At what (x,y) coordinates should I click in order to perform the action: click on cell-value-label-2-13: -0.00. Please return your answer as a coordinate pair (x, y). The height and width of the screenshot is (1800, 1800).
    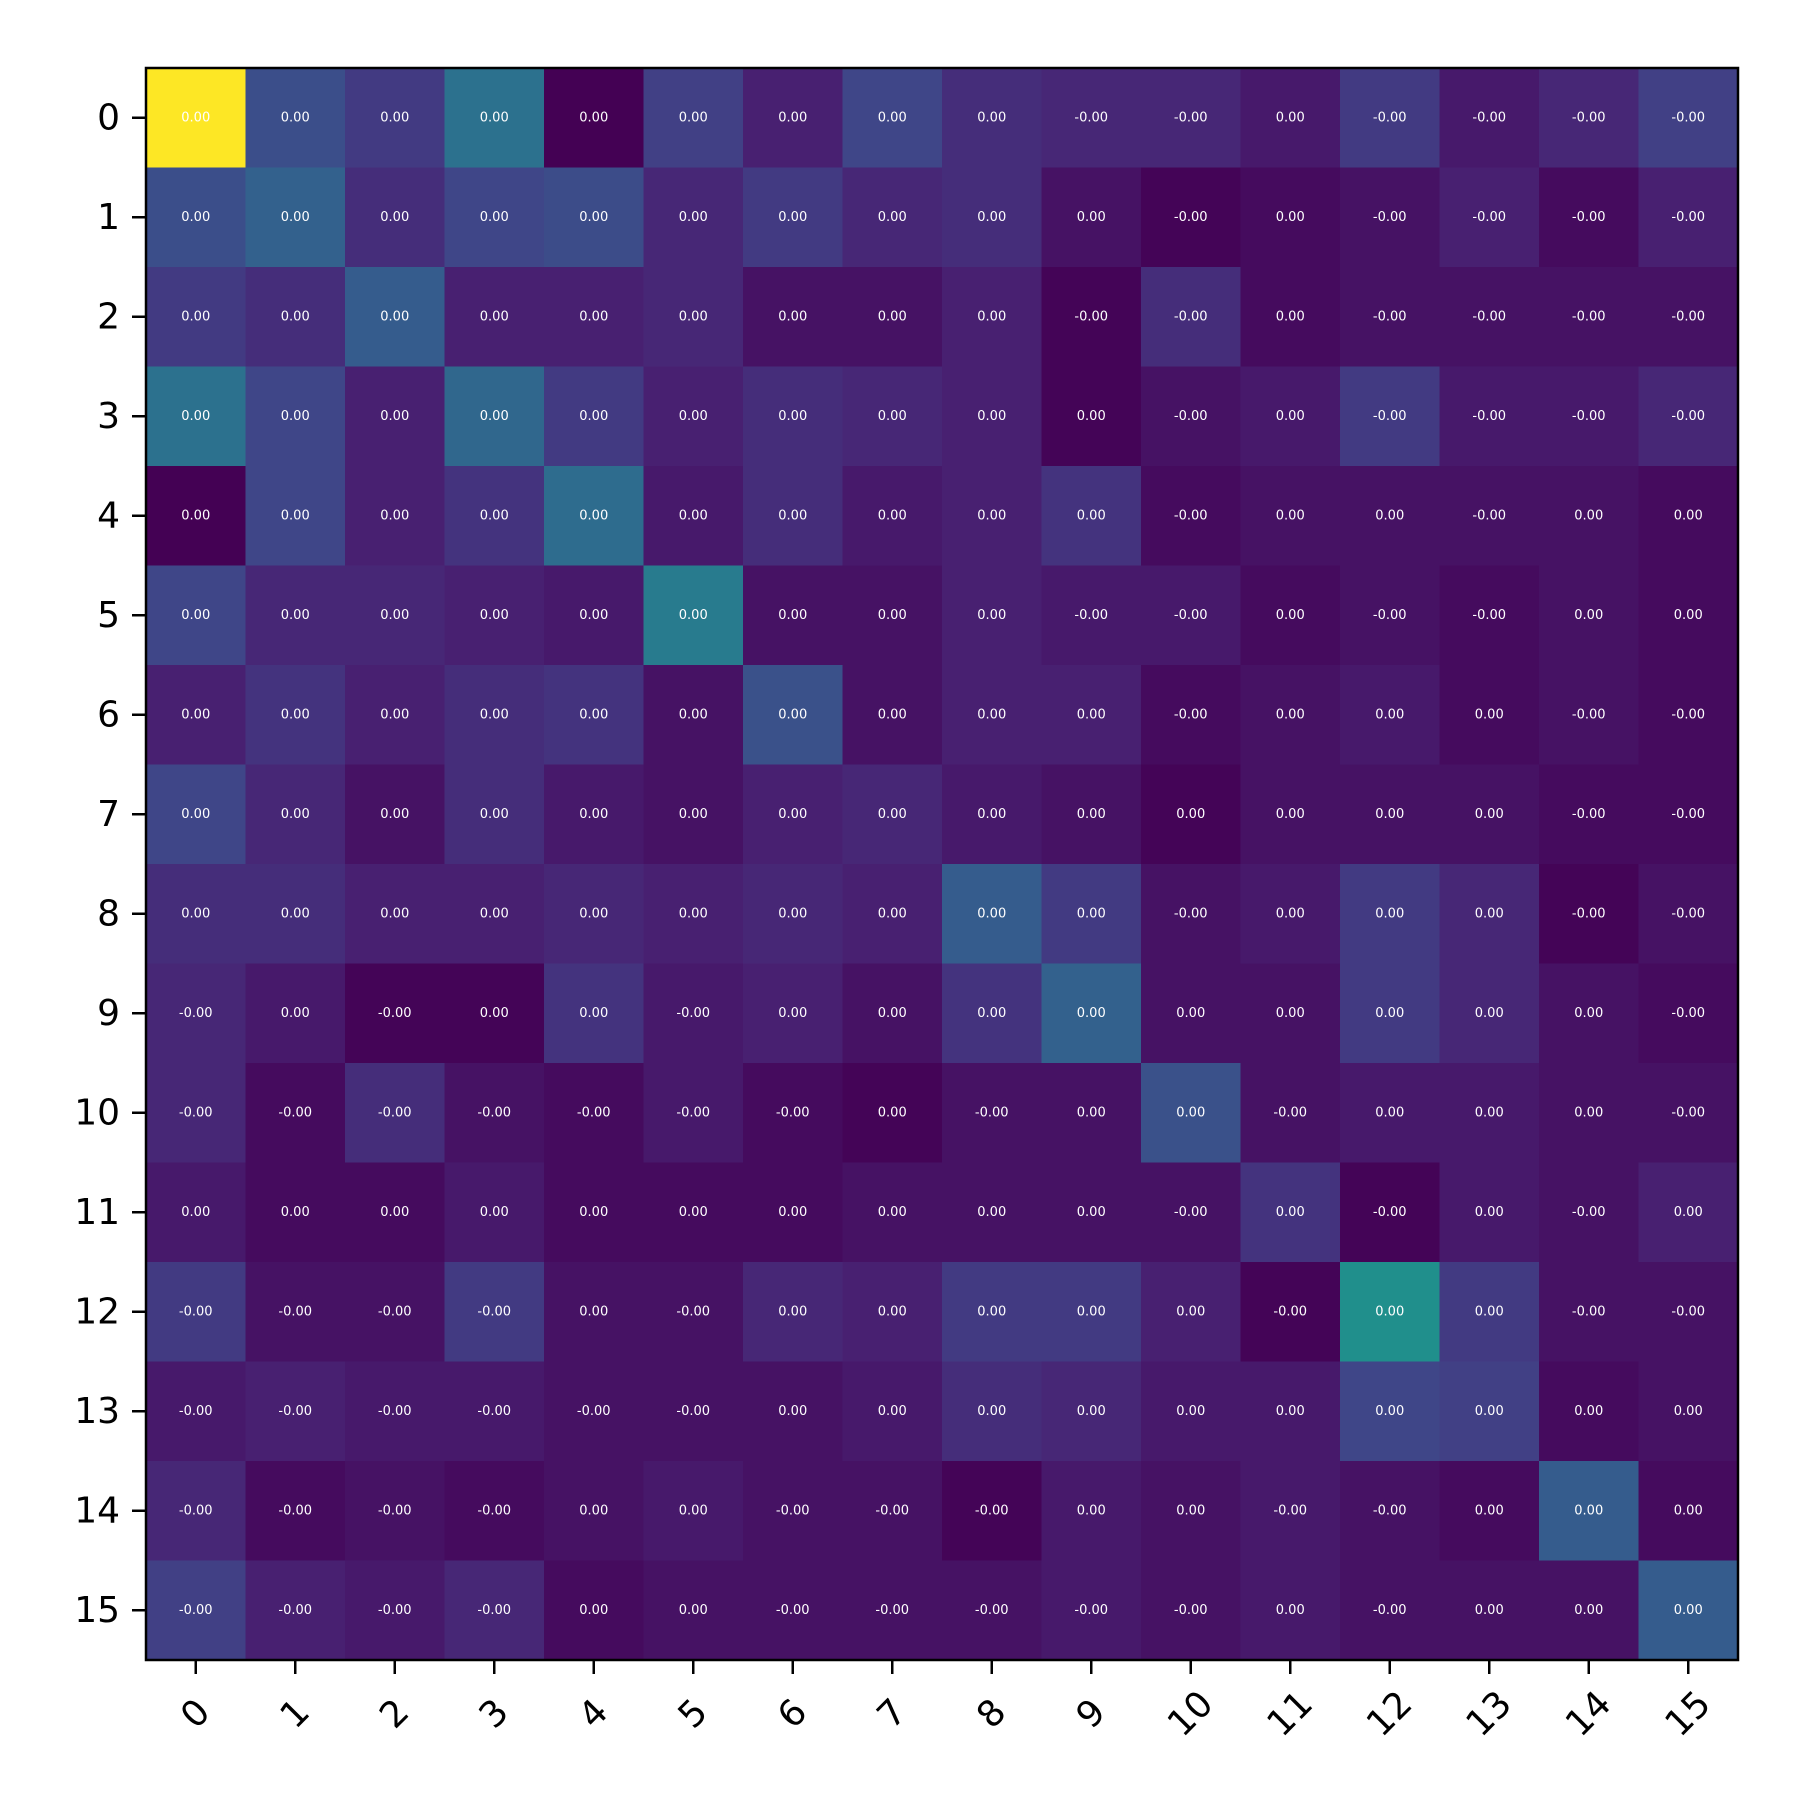
    Looking at the image, I should click on (1489, 316).